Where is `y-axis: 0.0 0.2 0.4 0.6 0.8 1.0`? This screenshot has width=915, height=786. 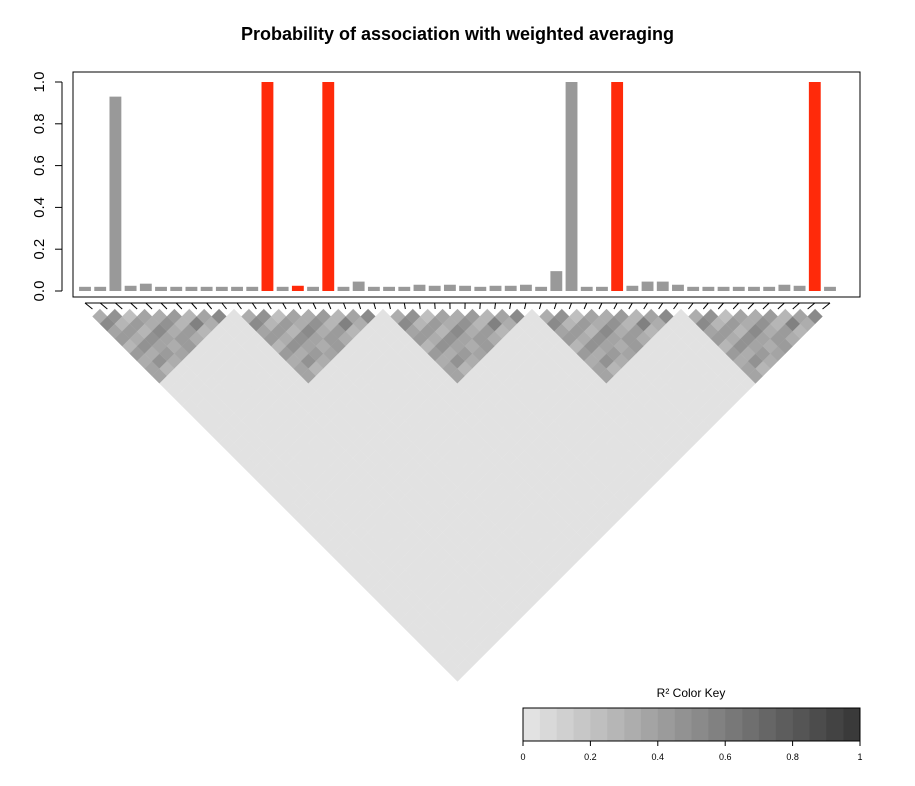 y-axis: 0.0 0.2 0.4 0.6 0.8 1.0 is located at coordinates (47, 187).